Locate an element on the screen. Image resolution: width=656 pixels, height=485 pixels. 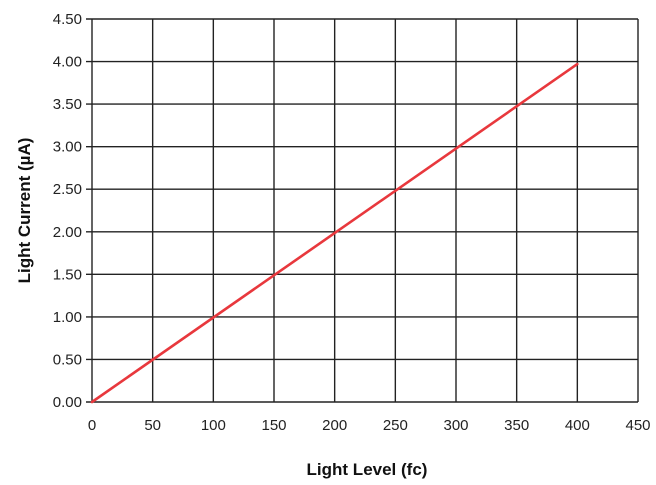
x-tick-label: 50 is located at coordinates (152, 425).